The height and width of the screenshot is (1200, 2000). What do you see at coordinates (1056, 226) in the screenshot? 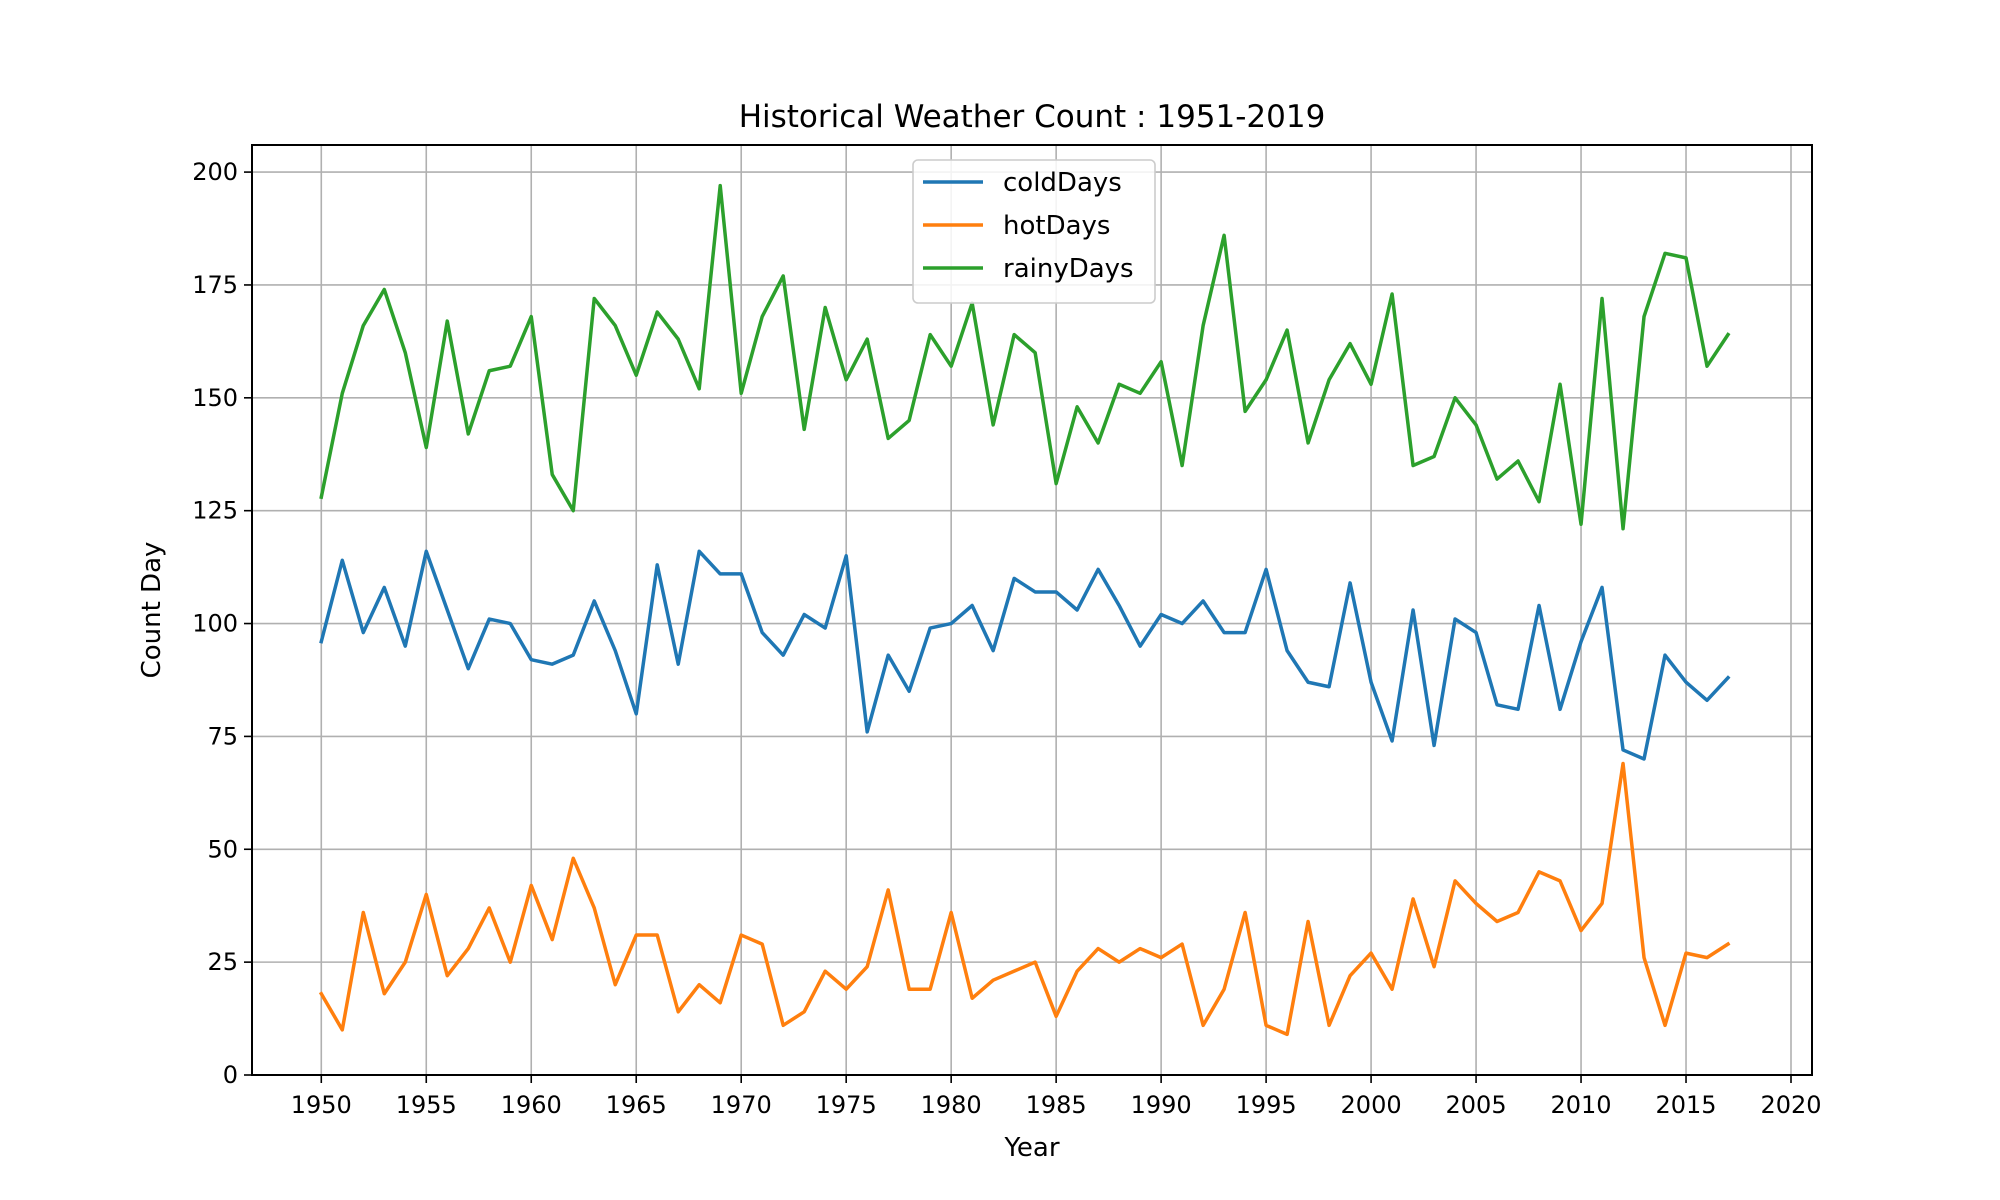
I see `legend-label-hotDays: hotDays` at bounding box center [1056, 226].